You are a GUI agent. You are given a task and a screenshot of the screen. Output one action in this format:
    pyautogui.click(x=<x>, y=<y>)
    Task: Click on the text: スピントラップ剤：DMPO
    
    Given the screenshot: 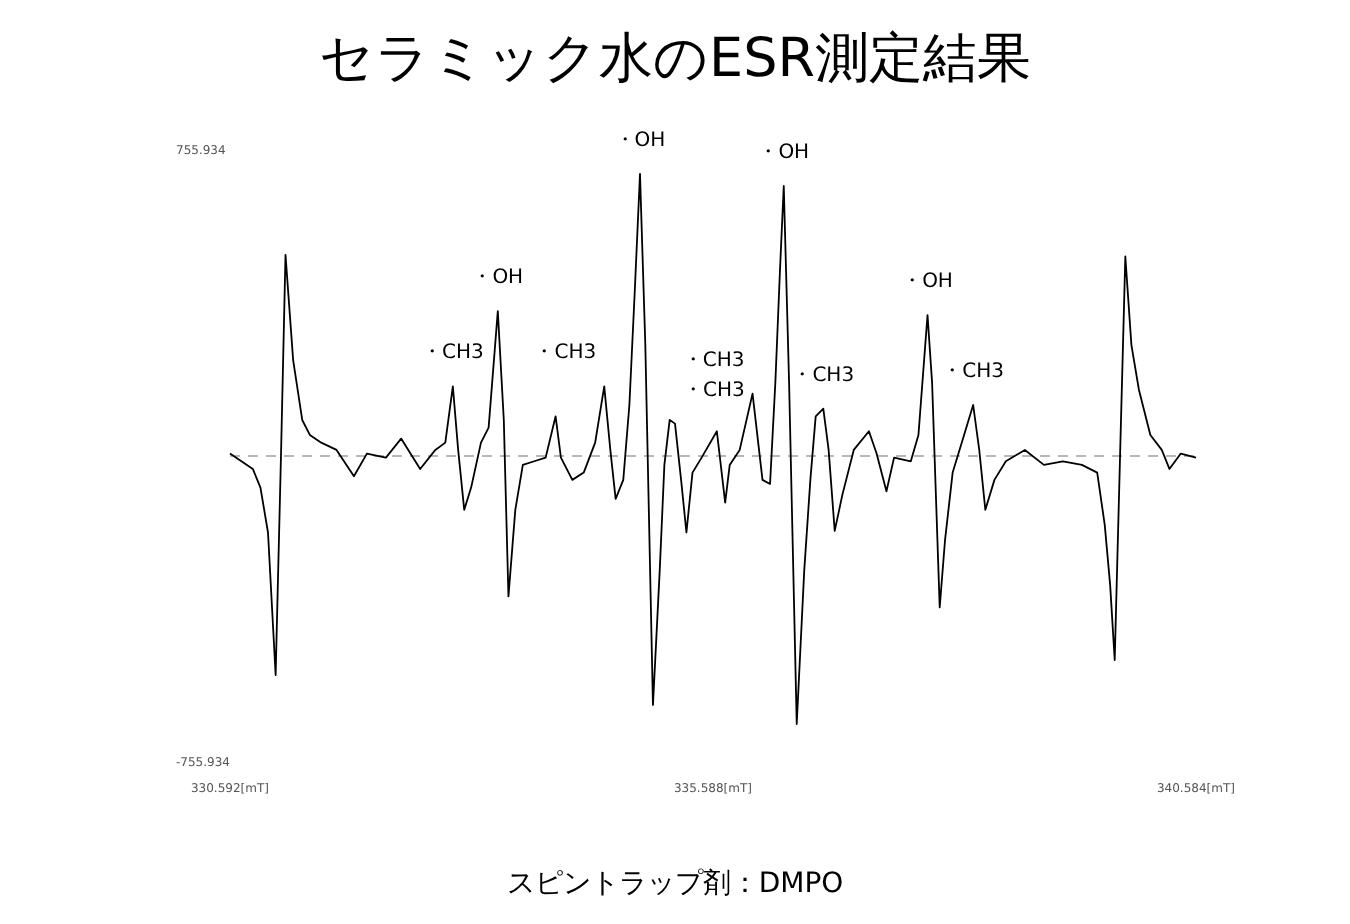 What is the action you would take?
    pyautogui.click(x=675, y=884)
    